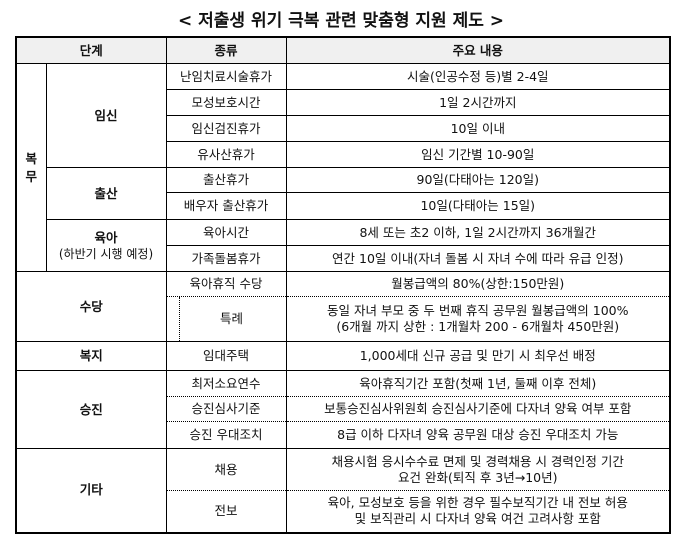 This screenshot has width=682, height=543. I want to click on type-cell: 육아시간, so click(226, 232).